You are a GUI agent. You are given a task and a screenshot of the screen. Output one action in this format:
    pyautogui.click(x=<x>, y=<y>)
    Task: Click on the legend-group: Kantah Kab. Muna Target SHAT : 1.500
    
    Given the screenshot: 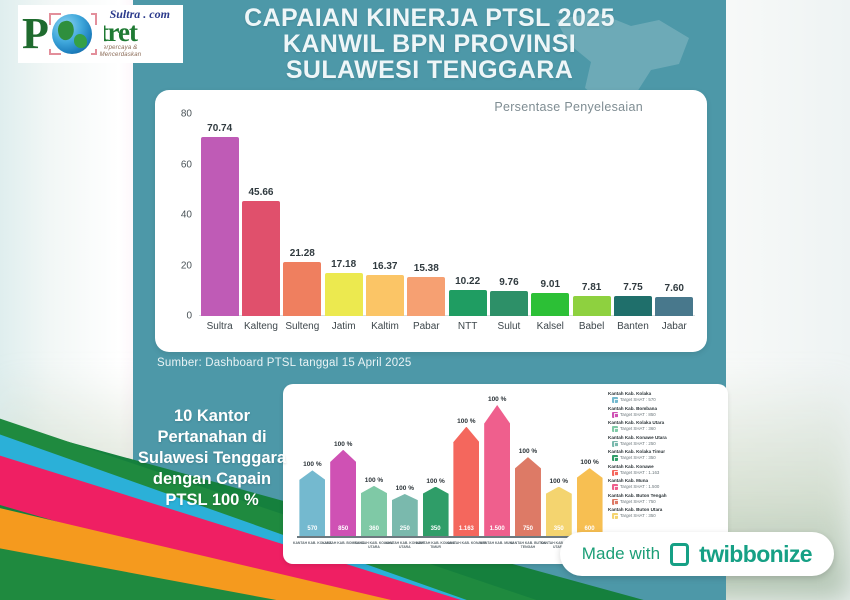 What is the action you would take?
    pyautogui.click(x=664, y=484)
    